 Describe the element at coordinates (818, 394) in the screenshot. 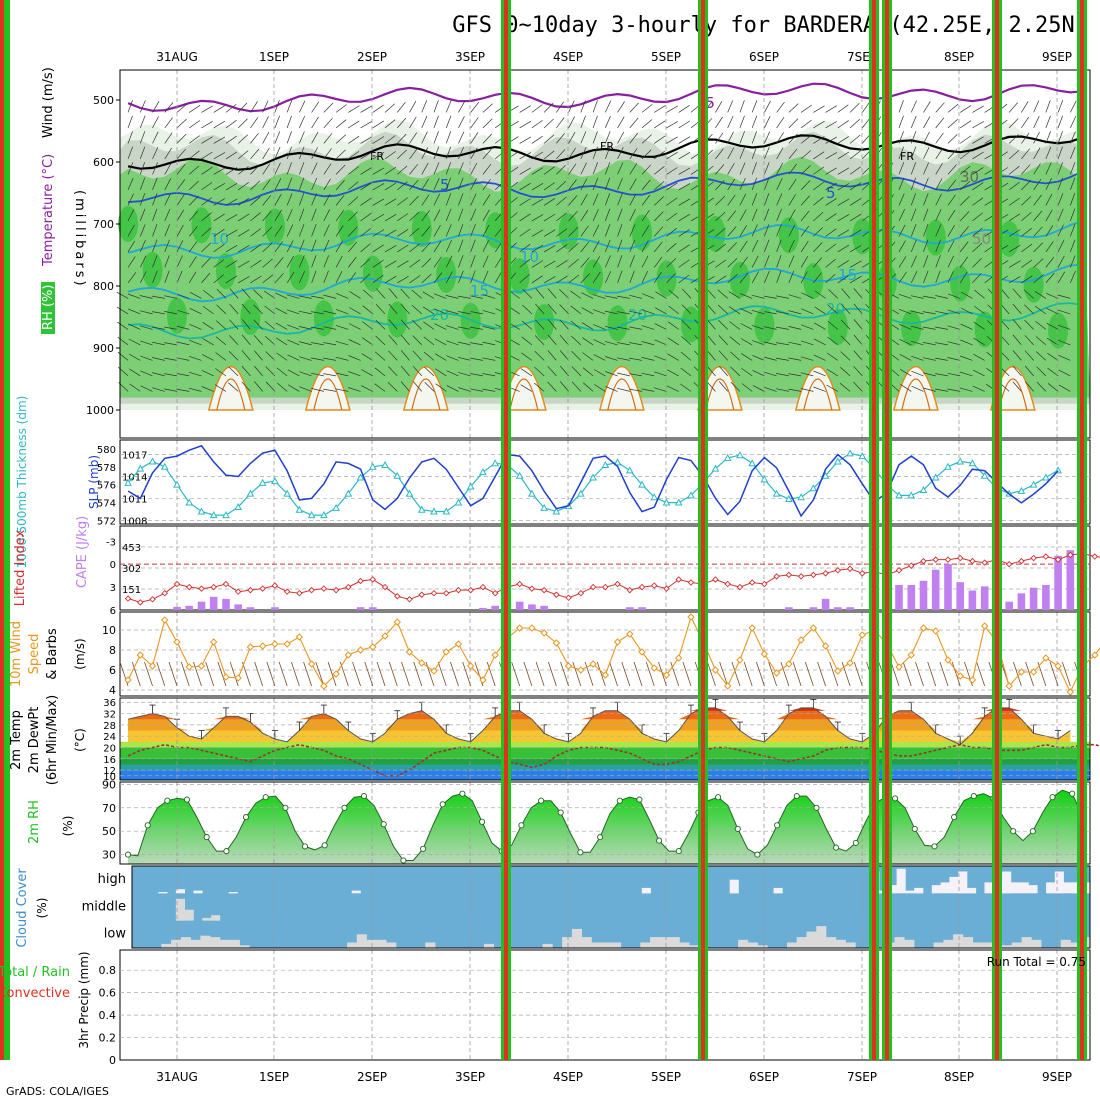

I see `warm-isotherm` at that location.